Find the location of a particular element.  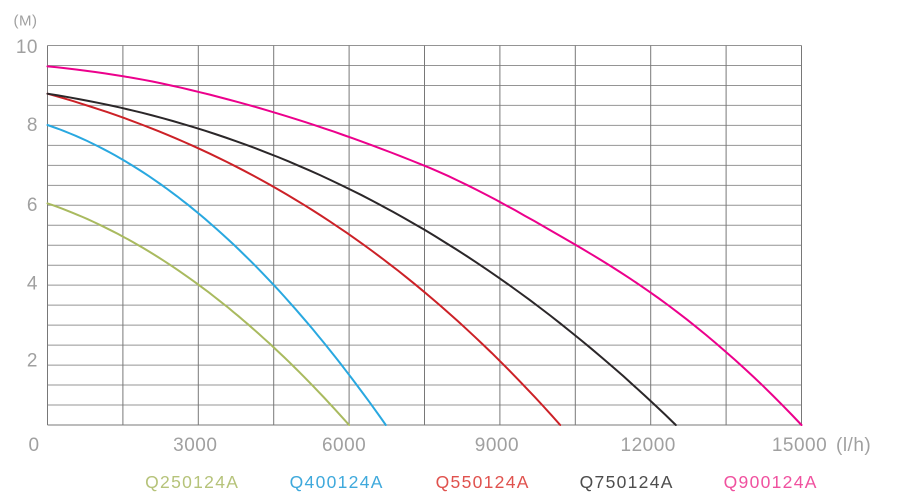

svg-text: Q550124A is located at coordinates (483, 482).